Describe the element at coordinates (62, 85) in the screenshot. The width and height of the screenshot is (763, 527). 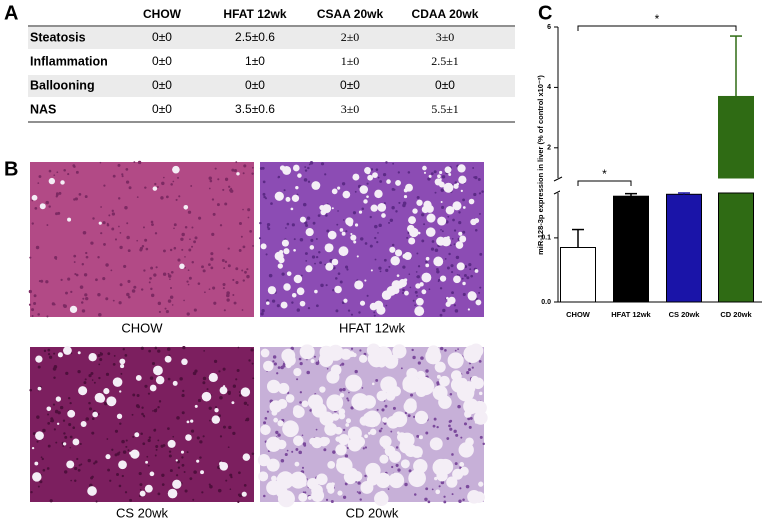
I see `row-label: Ballooning` at that location.